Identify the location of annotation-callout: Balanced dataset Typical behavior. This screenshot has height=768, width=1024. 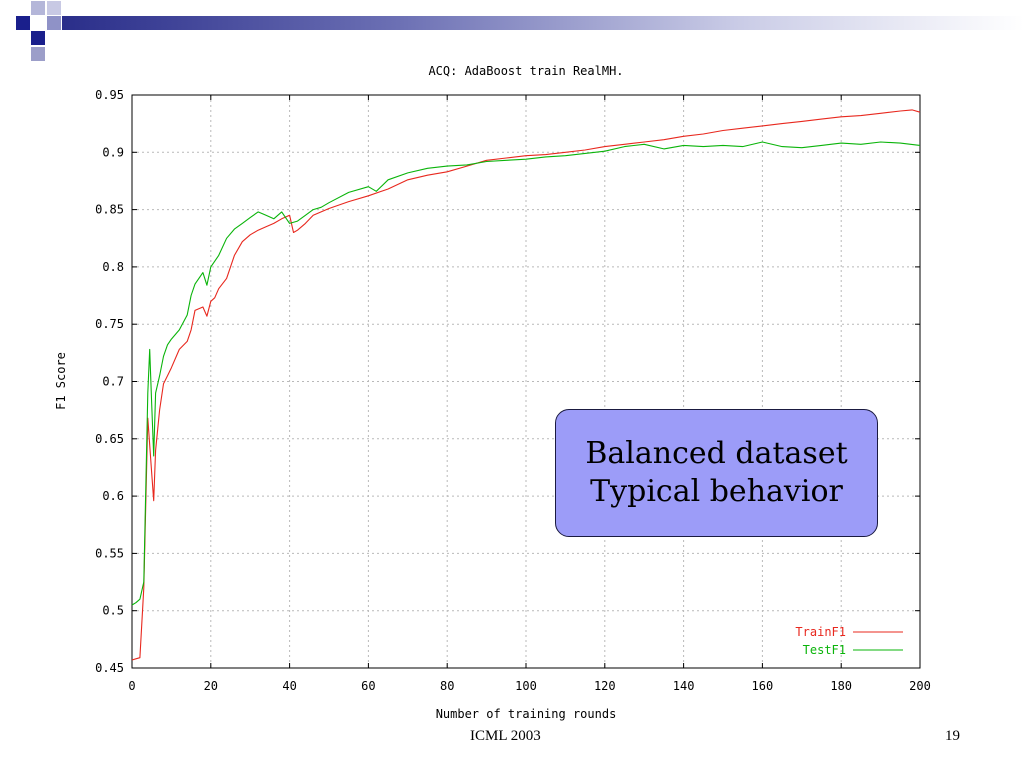
(716, 473).